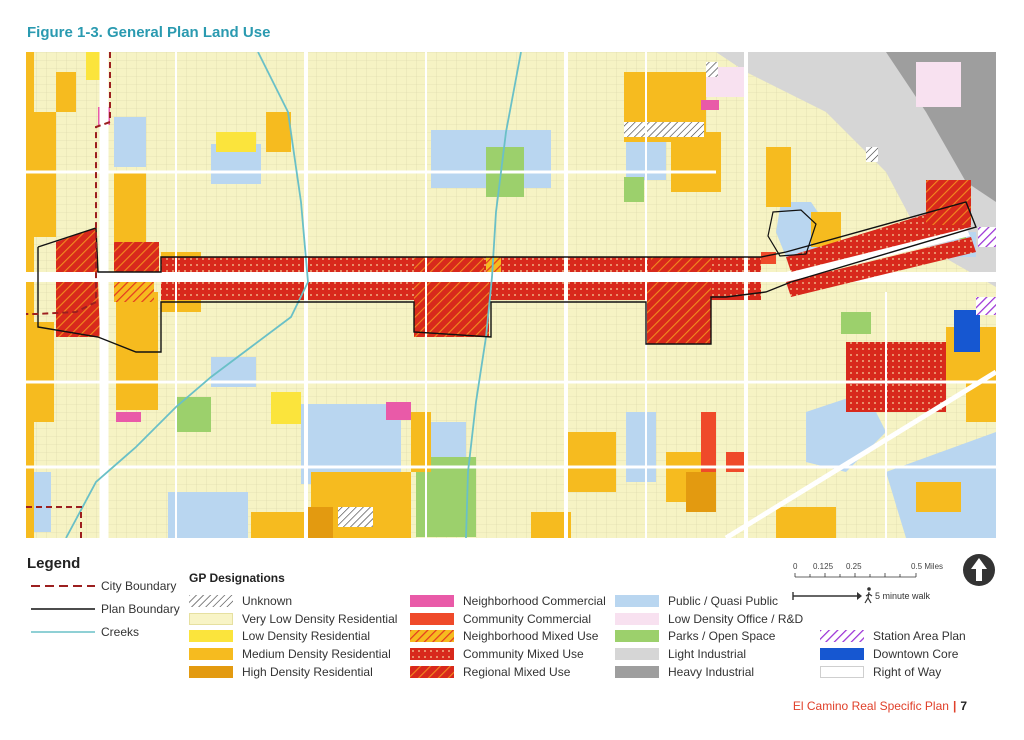 The image size is (1024, 740). What do you see at coordinates (63, 632) in the screenshot?
I see `creek-line-icon` at bounding box center [63, 632].